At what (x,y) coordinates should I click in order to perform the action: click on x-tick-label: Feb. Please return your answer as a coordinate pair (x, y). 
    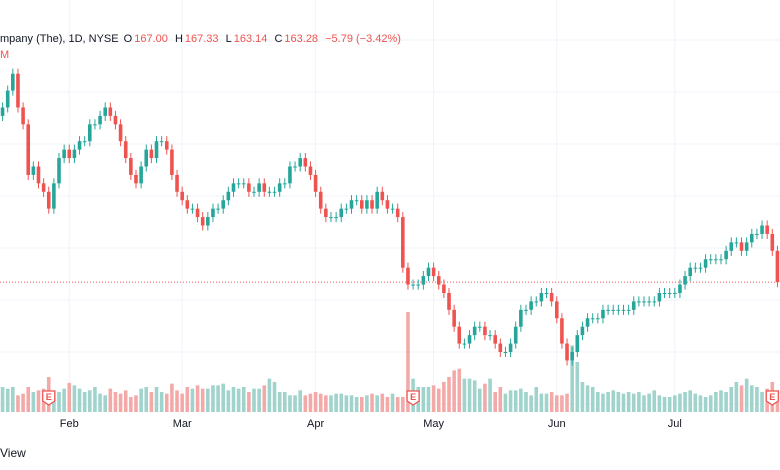
    Looking at the image, I should click on (69, 424).